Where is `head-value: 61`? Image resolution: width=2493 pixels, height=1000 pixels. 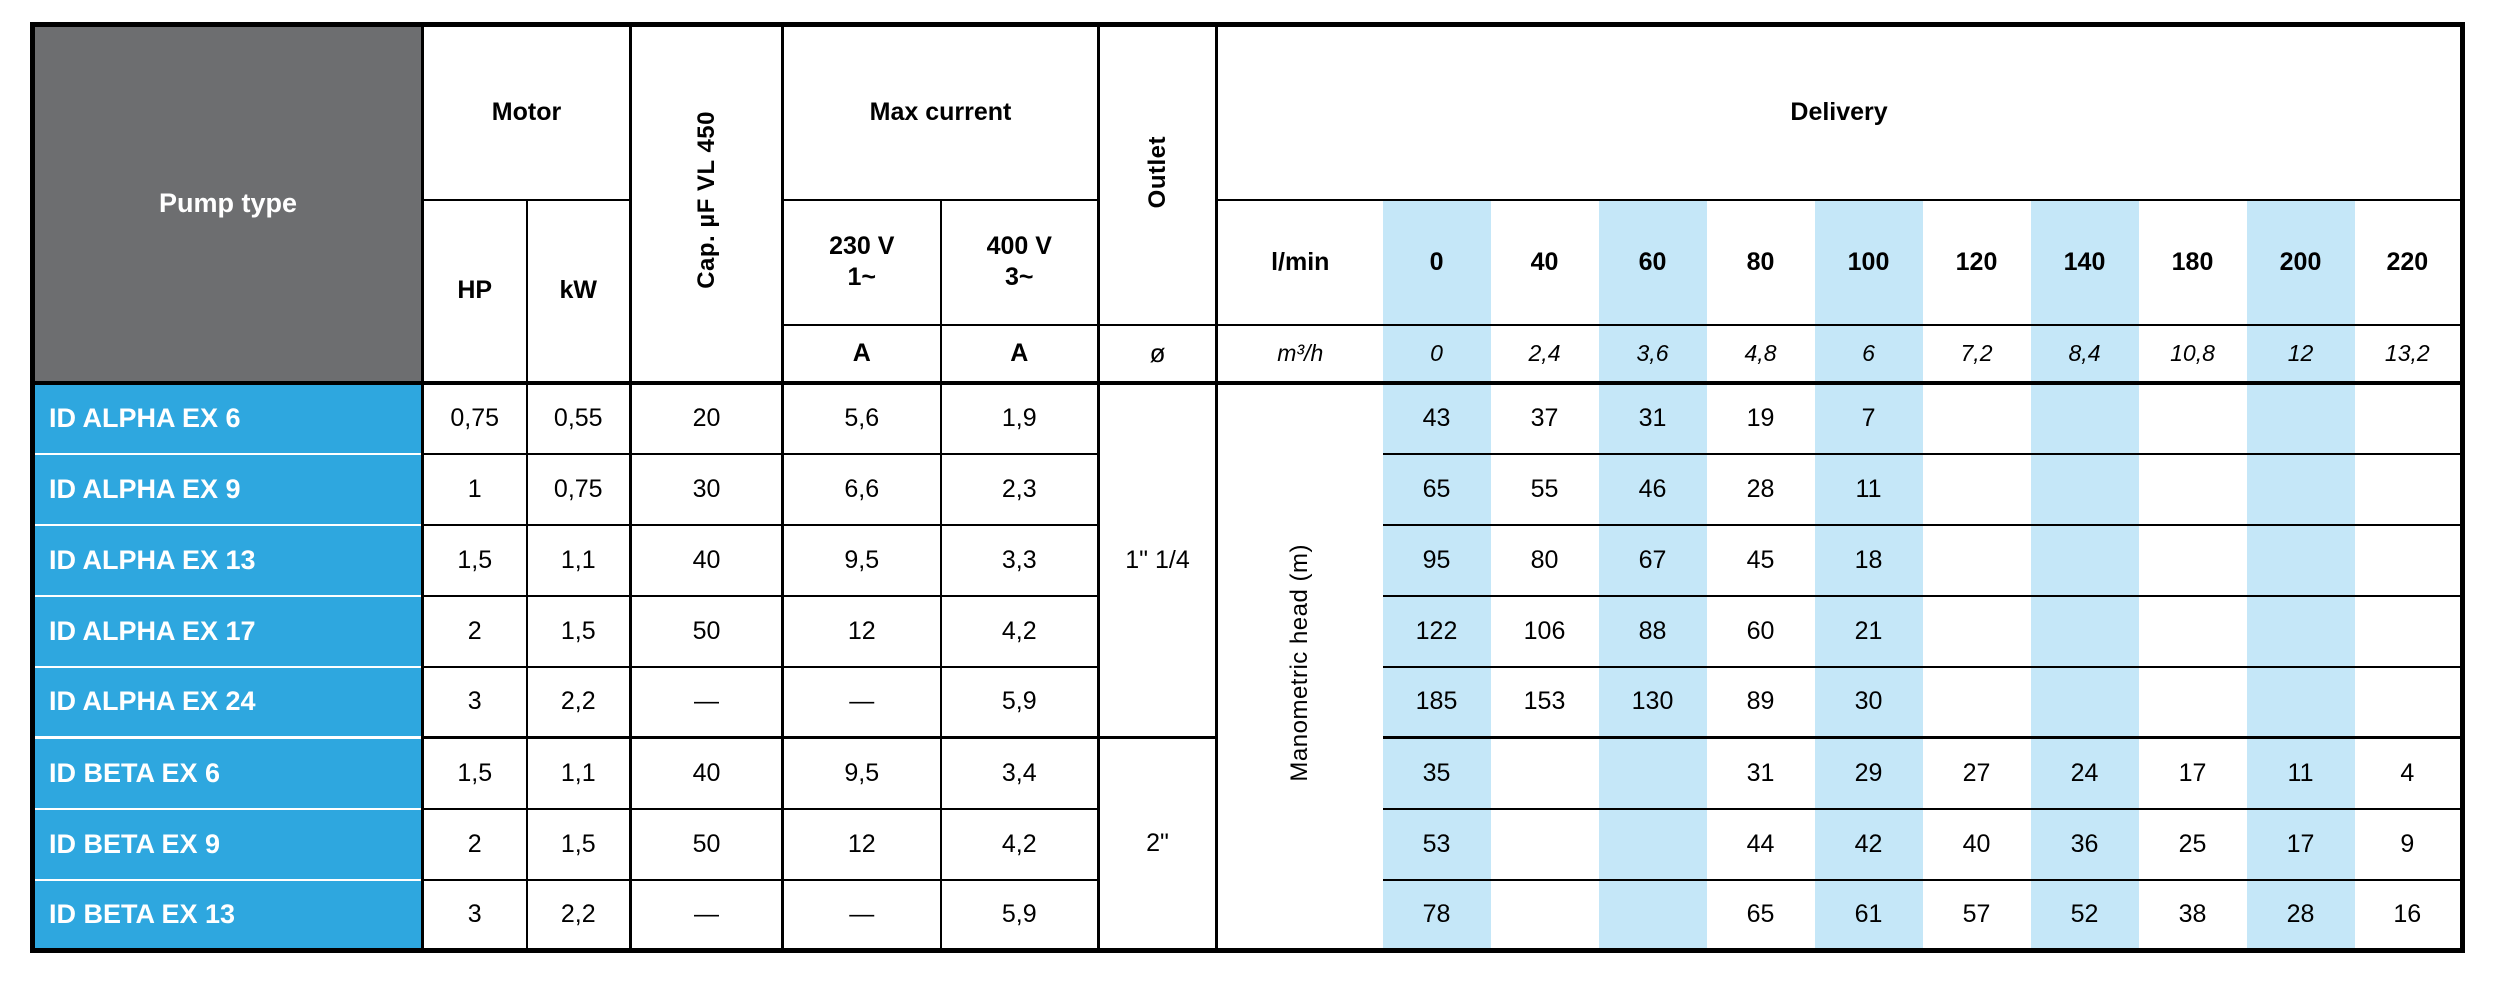
head-value: 61 is located at coordinates (1868, 914).